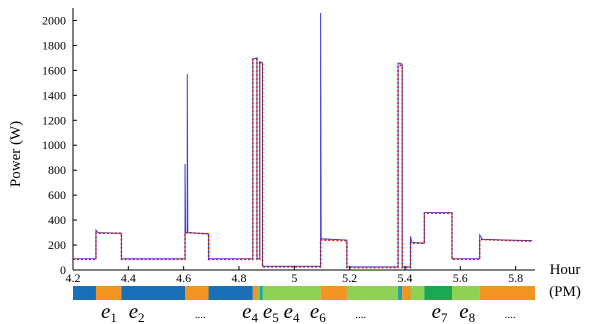  What do you see at coordinates (349, 278) in the screenshot?
I see `x-tick-label: 5.2` at bounding box center [349, 278].